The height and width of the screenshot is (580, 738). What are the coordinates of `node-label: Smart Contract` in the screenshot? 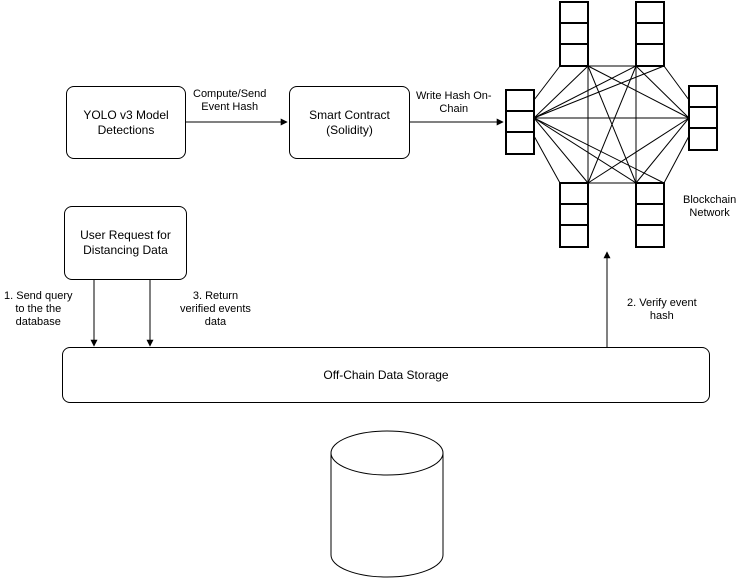 It's located at (349, 114).